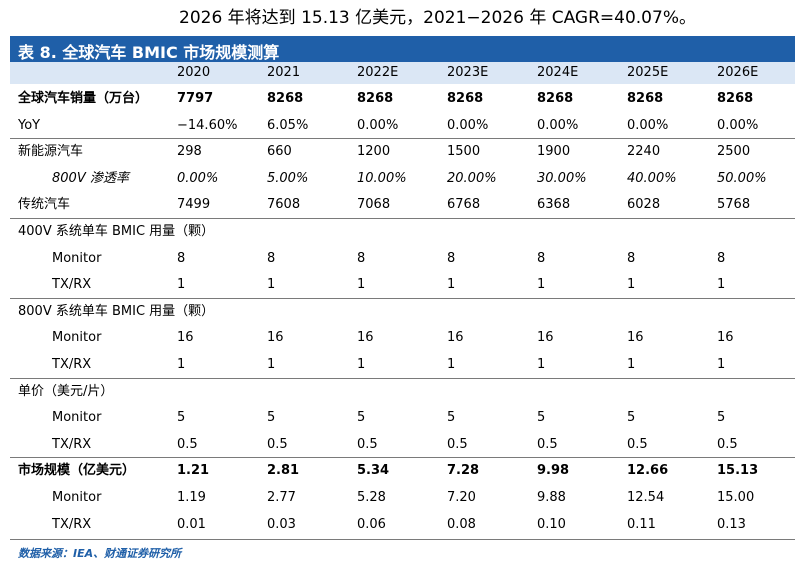  Describe the element at coordinates (382, 178) in the screenshot. I see `cell-value: 10.00%` at that location.